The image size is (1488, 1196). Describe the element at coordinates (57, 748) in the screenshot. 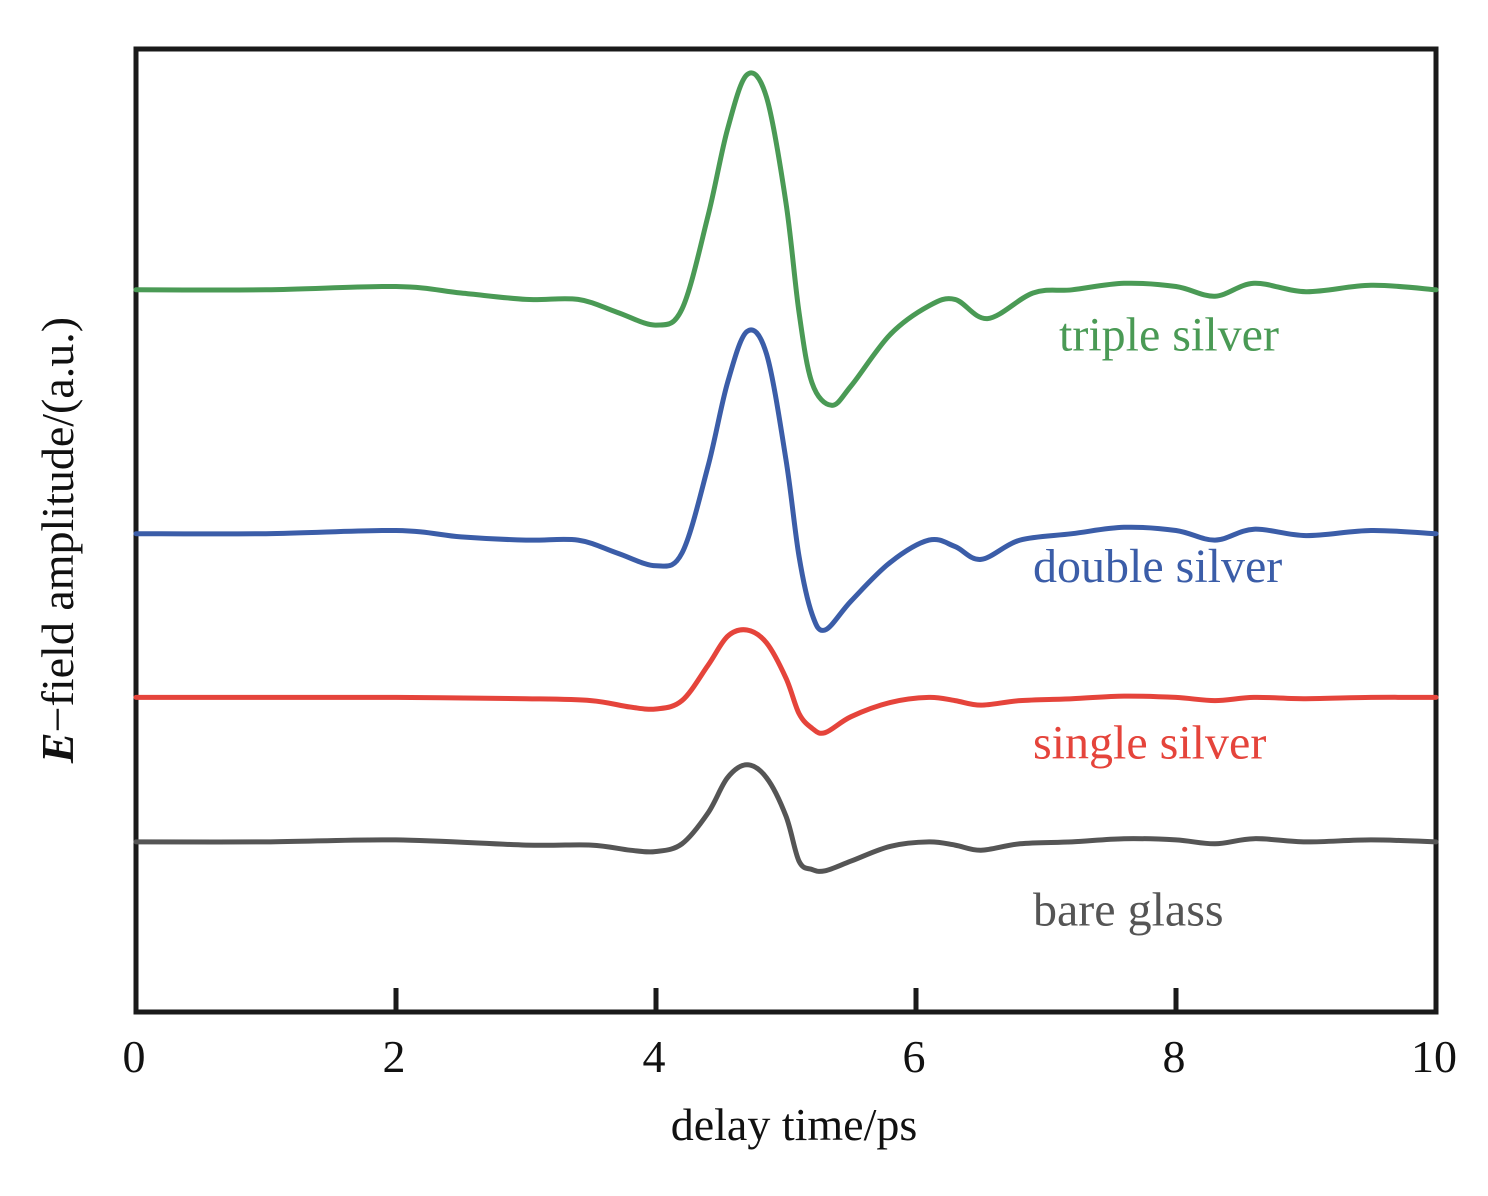

I see `y-axis-label-symbol: E` at that location.